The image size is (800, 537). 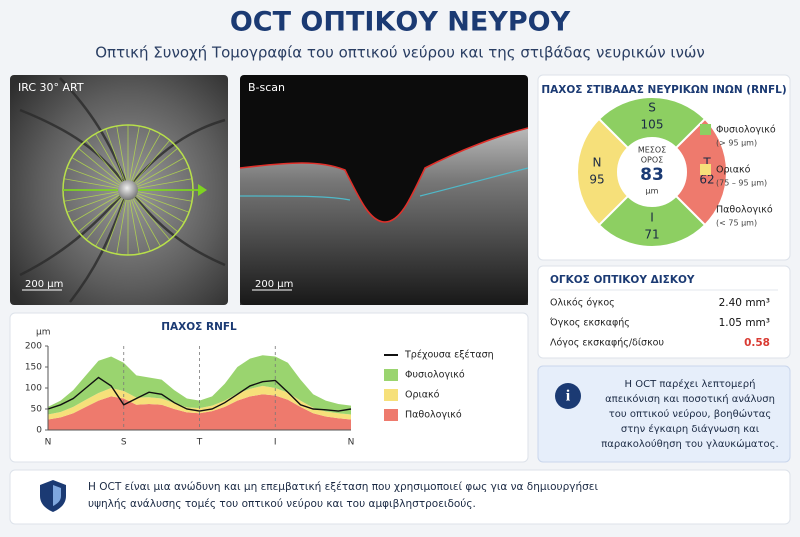 I want to click on sector-value: 62, so click(x=706, y=180).